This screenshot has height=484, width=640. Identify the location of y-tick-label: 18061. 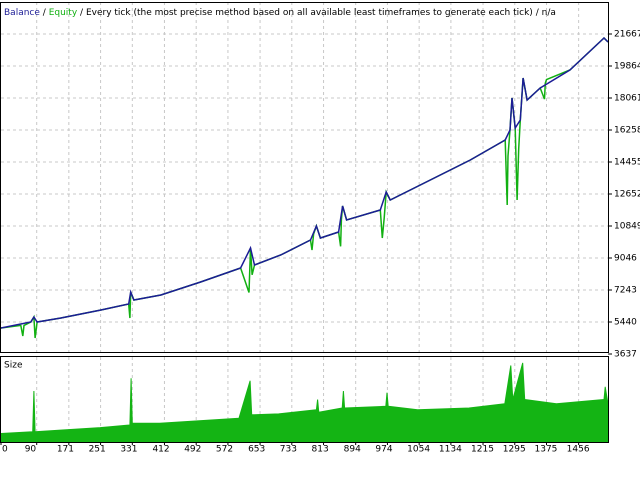
(627, 99).